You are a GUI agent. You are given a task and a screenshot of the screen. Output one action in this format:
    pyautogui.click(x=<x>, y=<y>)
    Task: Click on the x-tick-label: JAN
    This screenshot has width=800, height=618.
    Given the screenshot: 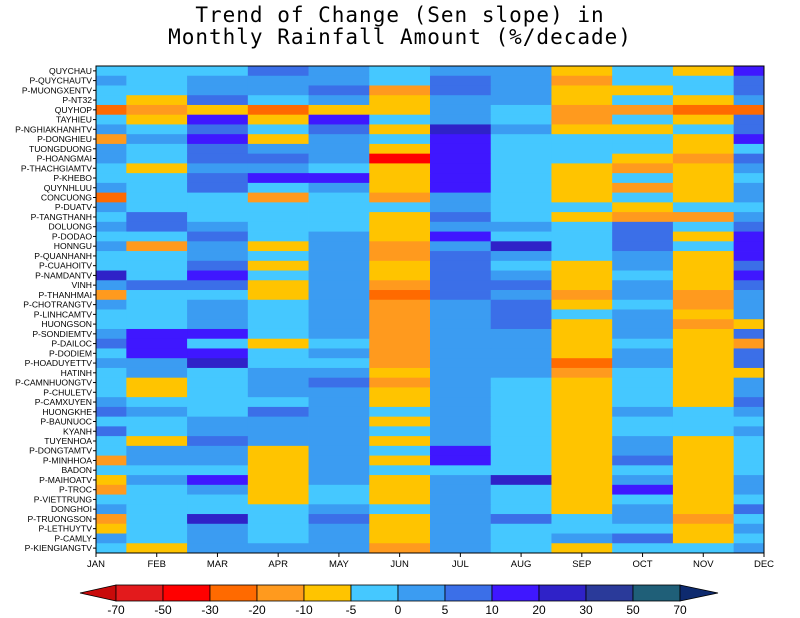 What is the action you would take?
    pyautogui.click(x=96, y=564)
    